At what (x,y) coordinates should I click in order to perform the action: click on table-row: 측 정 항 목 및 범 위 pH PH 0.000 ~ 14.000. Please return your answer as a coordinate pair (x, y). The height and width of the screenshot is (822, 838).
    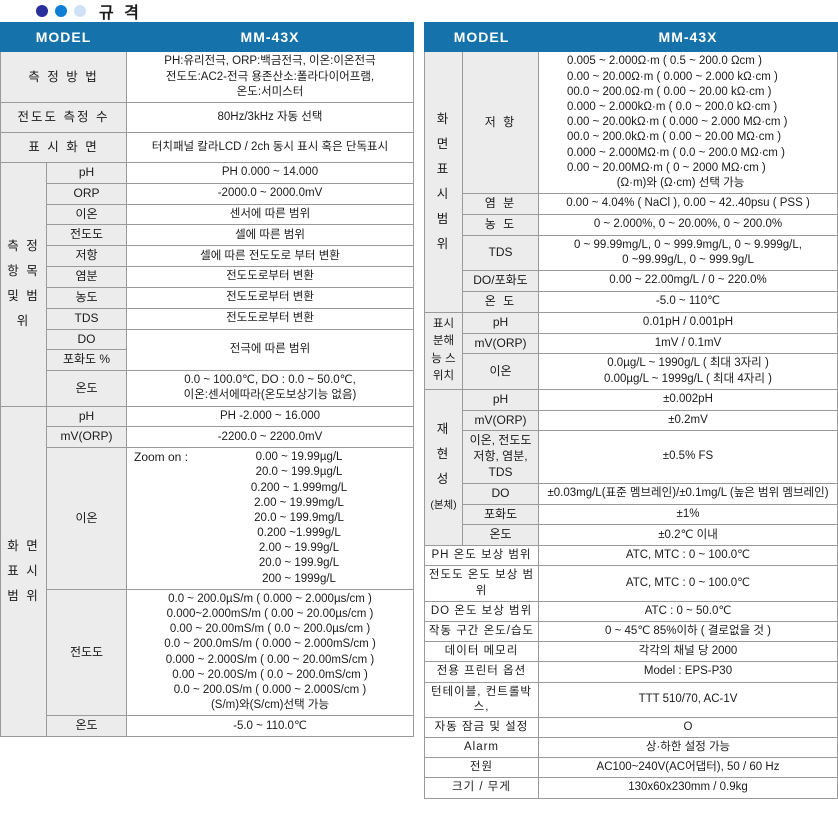
    Looking at the image, I should click on (207, 284).